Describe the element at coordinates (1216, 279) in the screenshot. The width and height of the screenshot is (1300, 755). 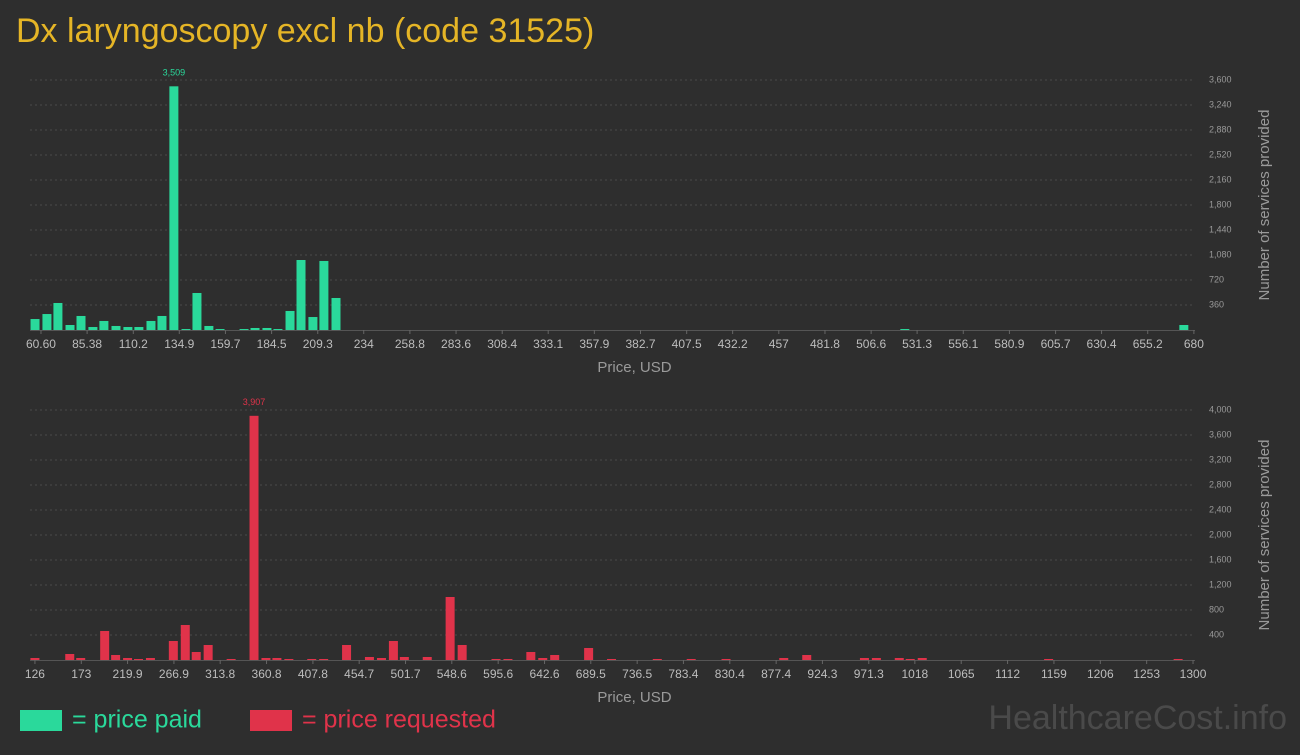
I see `y-tick-label: 720` at that location.